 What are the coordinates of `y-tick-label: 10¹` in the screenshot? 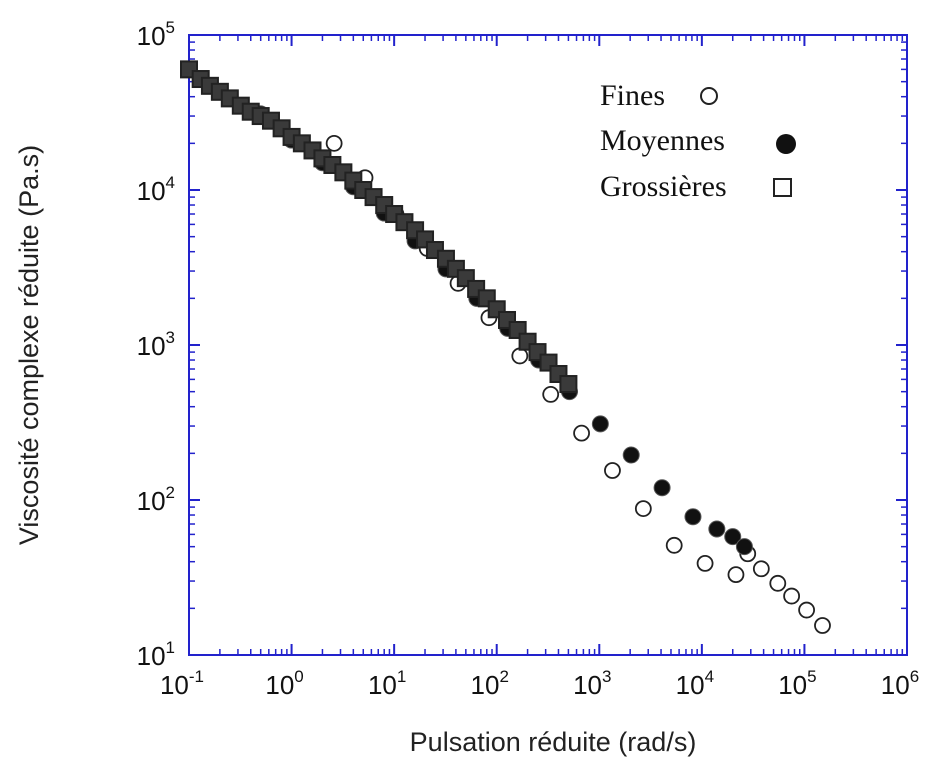 It's located at (156, 654).